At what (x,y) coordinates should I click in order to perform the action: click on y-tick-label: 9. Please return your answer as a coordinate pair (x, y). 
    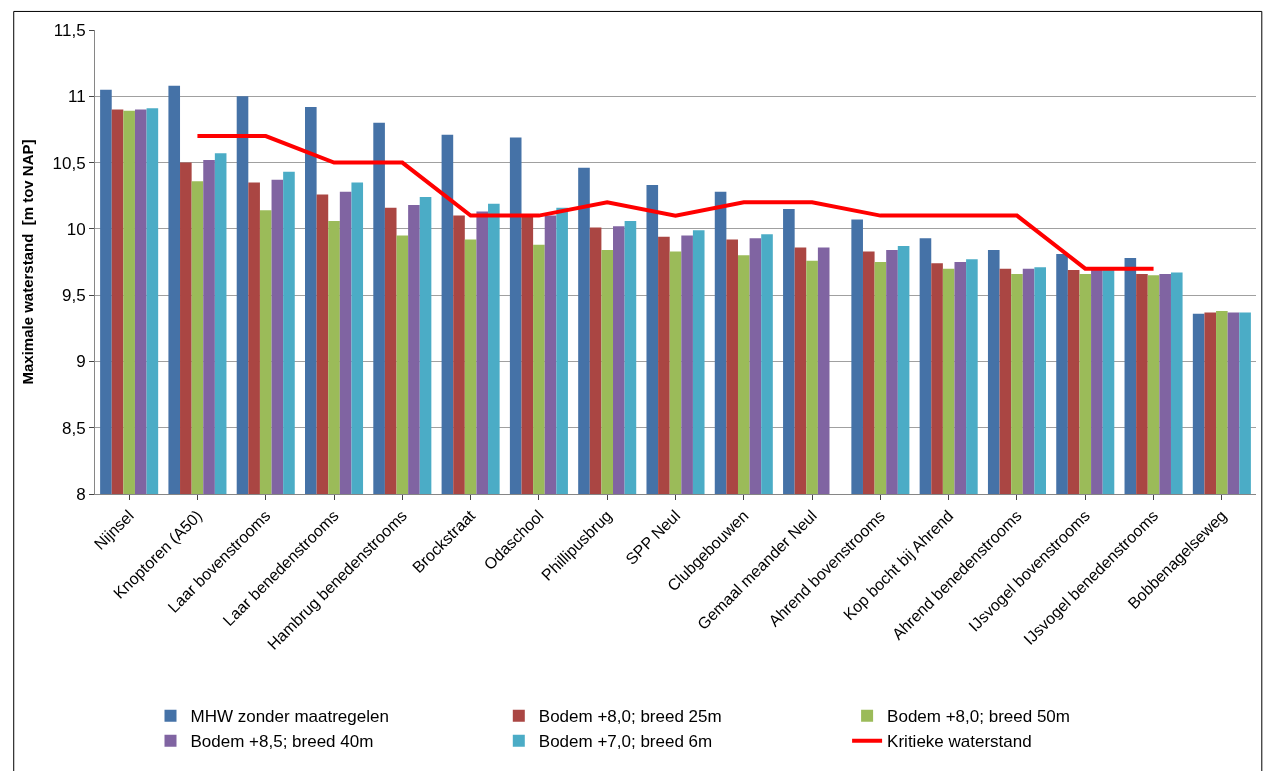
    Looking at the image, I should click on (81, 362).